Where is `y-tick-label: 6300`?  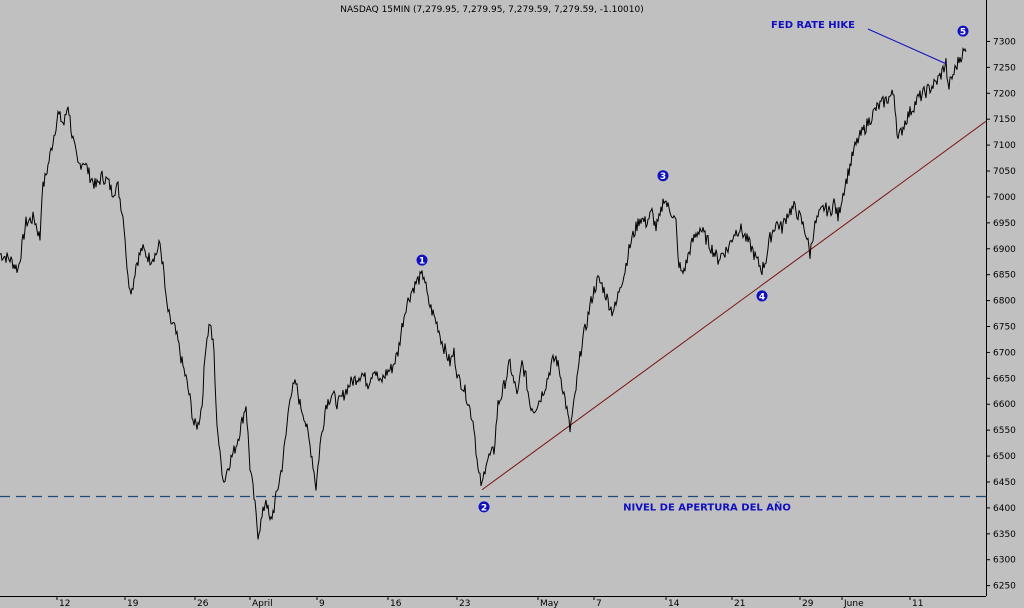
y-tick-label: 6300 is located at coordinates (1004, 561).